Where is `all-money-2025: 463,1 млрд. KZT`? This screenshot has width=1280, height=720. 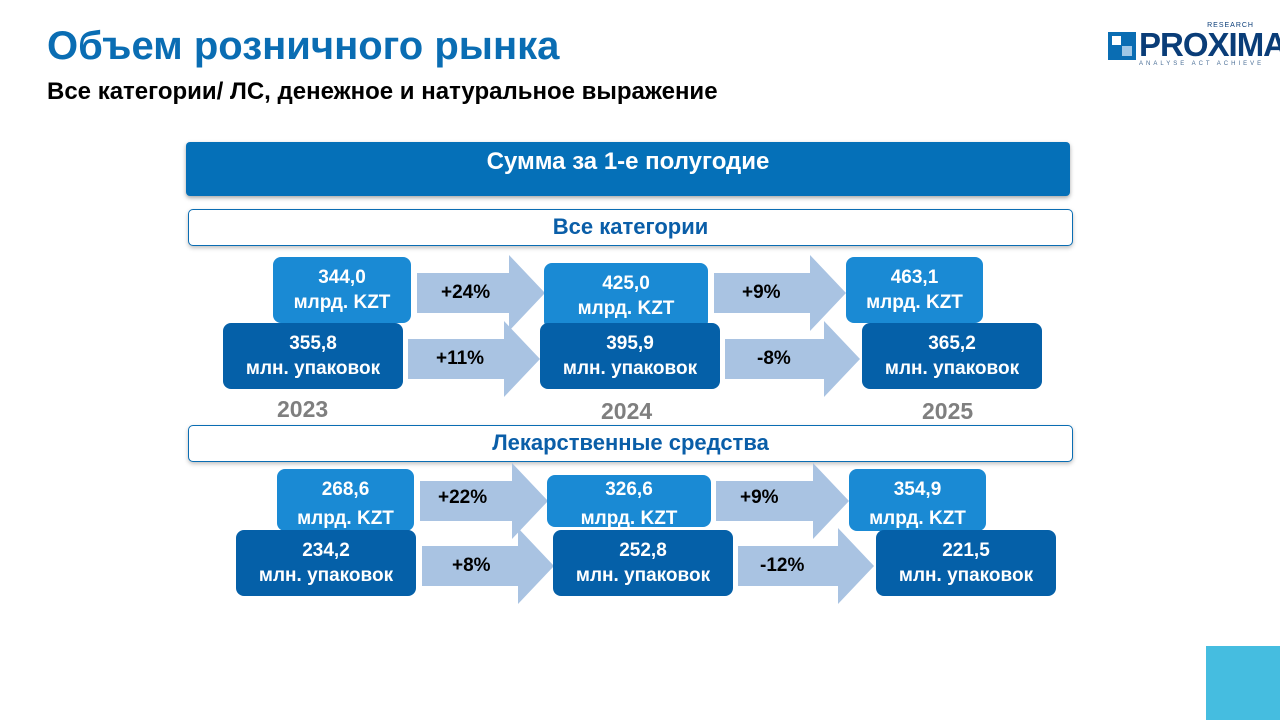
all-money-2025: 463,1 млрд. KZT is located at coordinates (914, 290).